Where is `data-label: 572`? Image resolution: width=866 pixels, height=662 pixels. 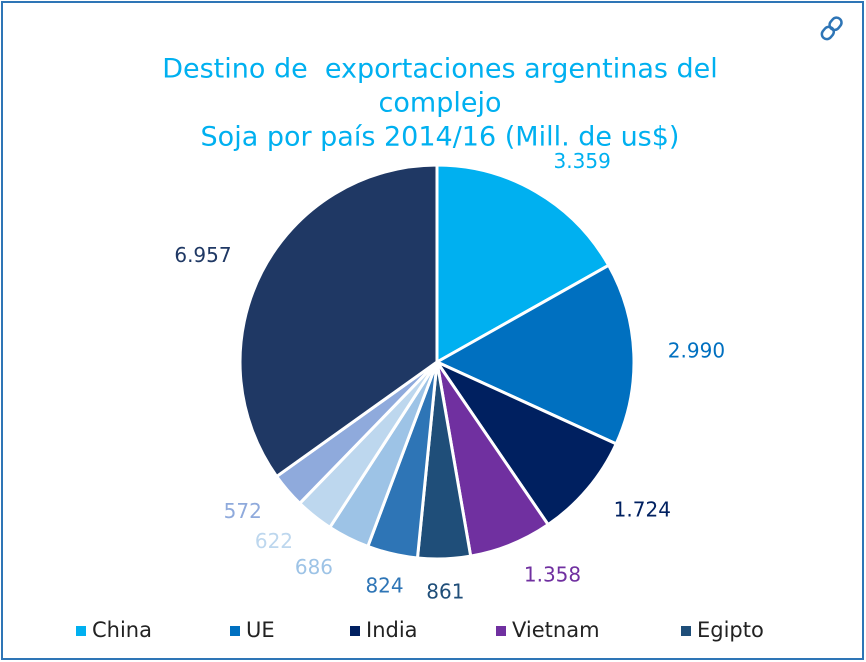 data-label: 572 is located at coordinates (243, 511).